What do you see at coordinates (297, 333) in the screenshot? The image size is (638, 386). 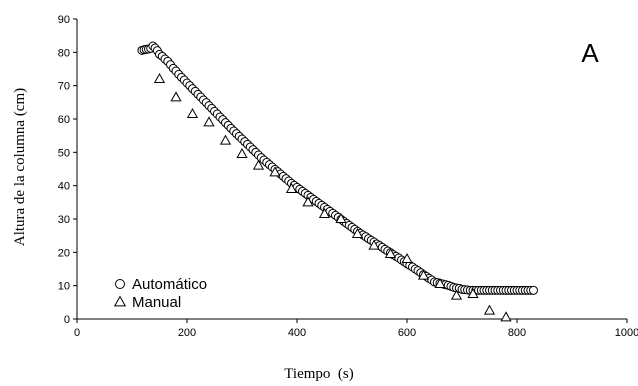 I see `x-tick-label: 400` at bounding box center [297, 333].